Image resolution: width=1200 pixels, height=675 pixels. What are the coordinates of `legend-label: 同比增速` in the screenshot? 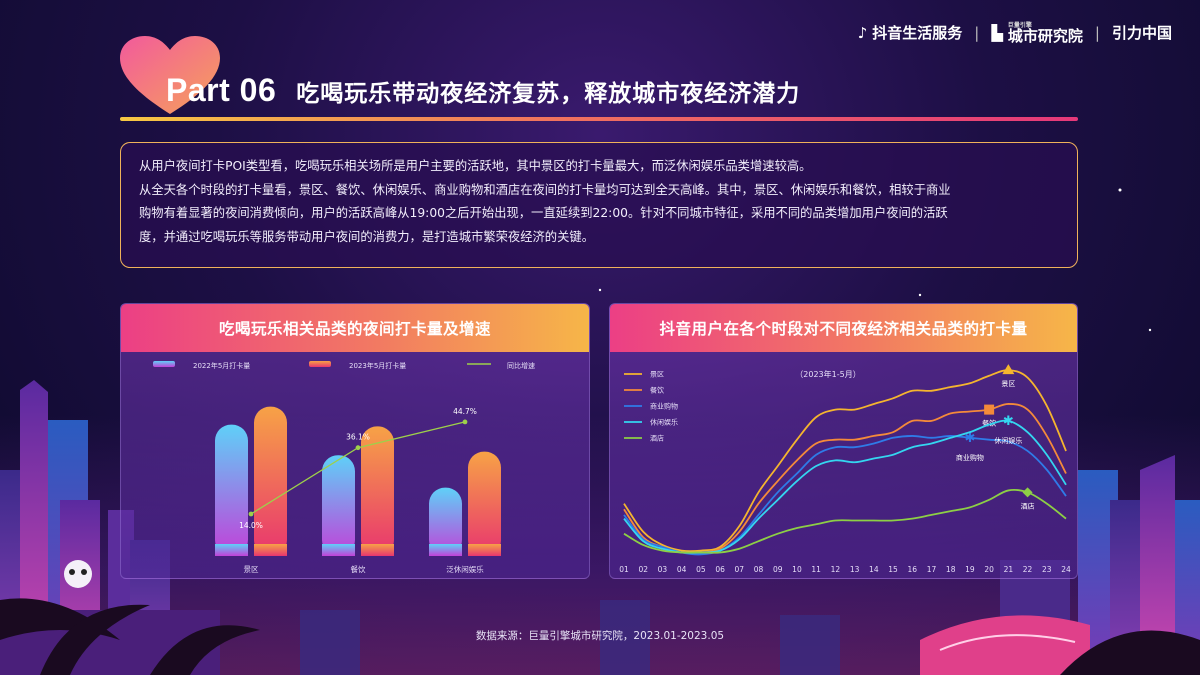 It's located at (521, 365).